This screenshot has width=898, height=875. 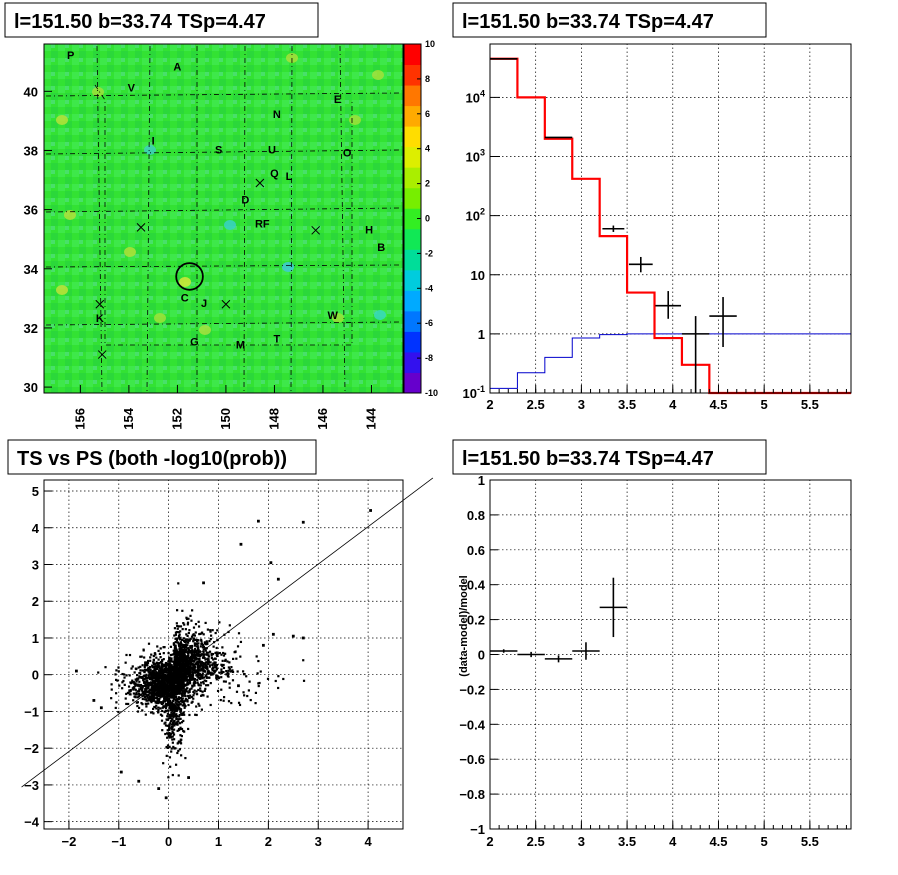 What do you see at coordinates (627, 404) in the screenshot?
I see `x-tick-label: 3.5` at bounding box center [627, 404].